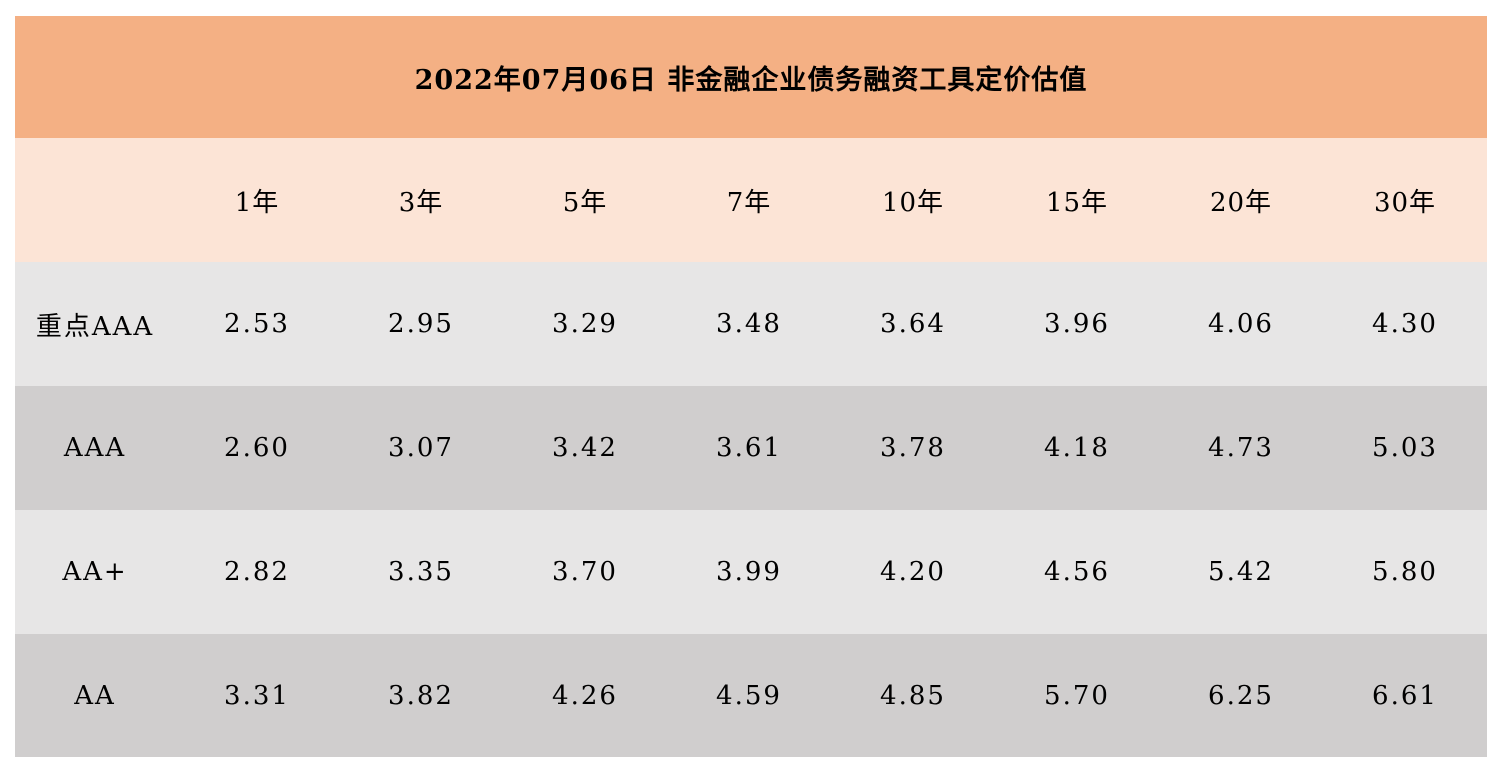 This screenshot has height=775, width=1502. I want to click on table-cell: 4.06, so click(1241, 324).